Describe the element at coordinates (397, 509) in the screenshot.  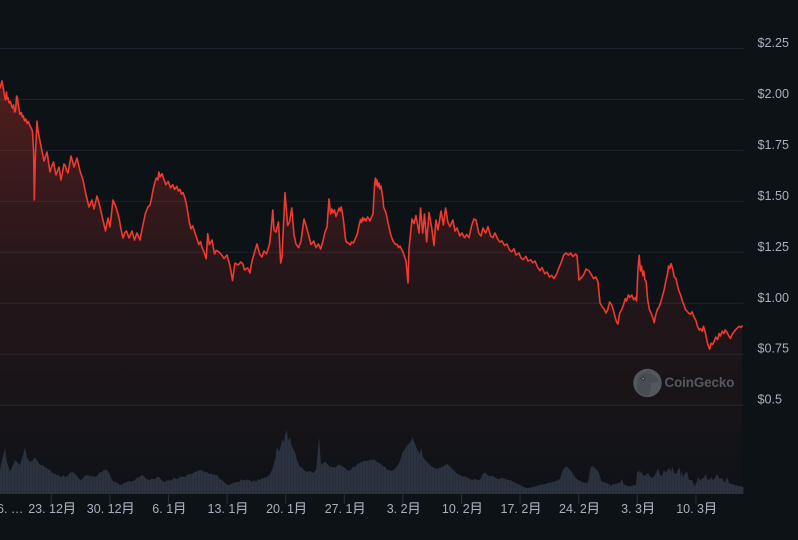
I see `svg-text: 3. 2` at that location.